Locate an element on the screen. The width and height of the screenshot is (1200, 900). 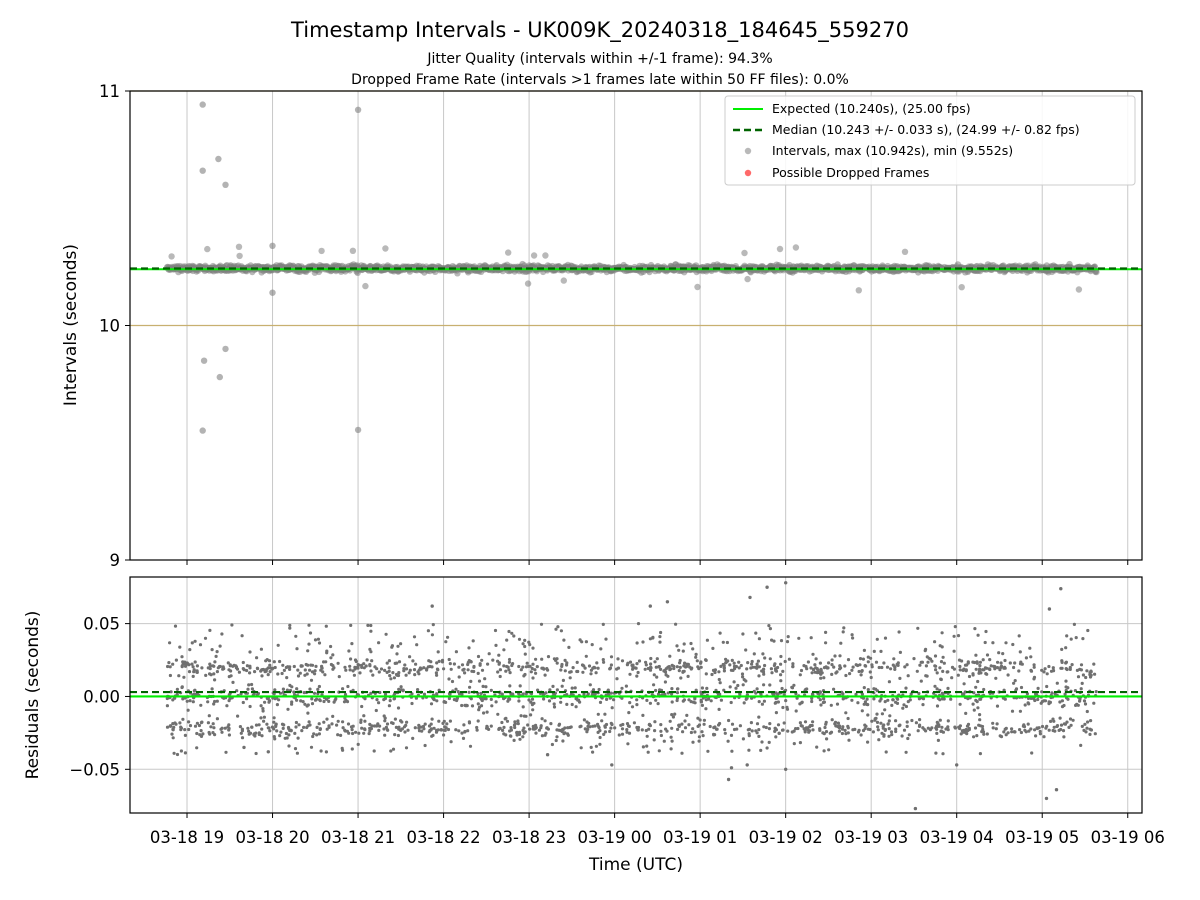
legend-dropped-label: Possible Dropped Frames is located at coordinates (850, 172).